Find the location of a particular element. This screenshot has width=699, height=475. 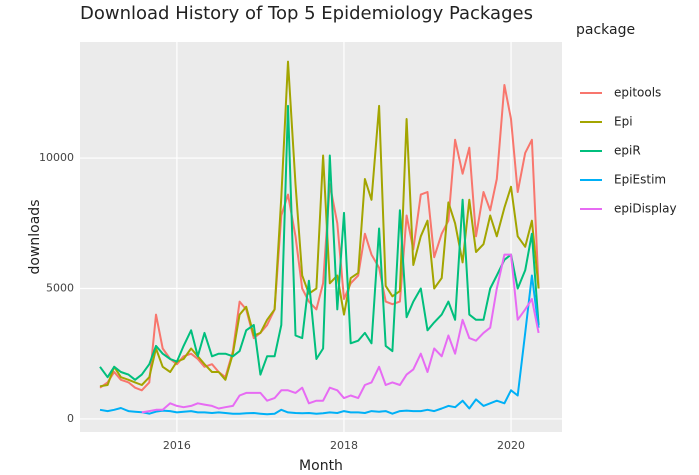

legend-label: epitools is located at coordinates (637, 93).